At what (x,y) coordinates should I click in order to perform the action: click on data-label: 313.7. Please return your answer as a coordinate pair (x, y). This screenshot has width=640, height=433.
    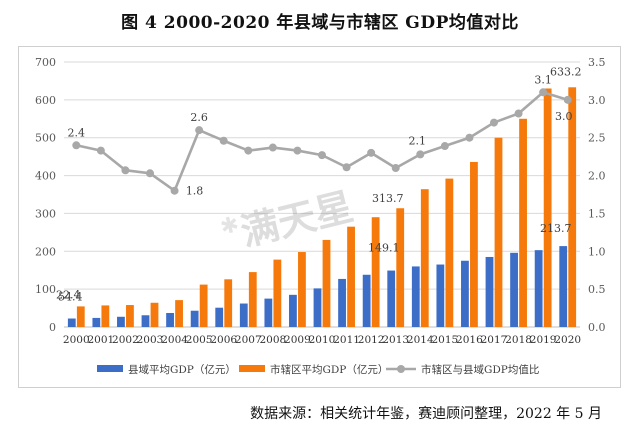
    Looking at the image, I should click on (388, 198).